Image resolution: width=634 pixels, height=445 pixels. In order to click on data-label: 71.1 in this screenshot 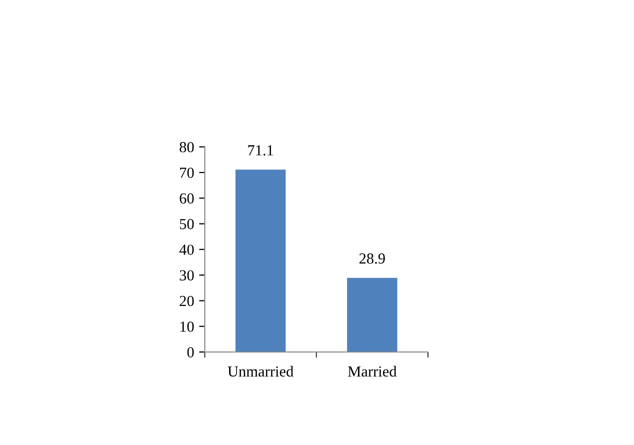, I will do `click(261, 150)`.